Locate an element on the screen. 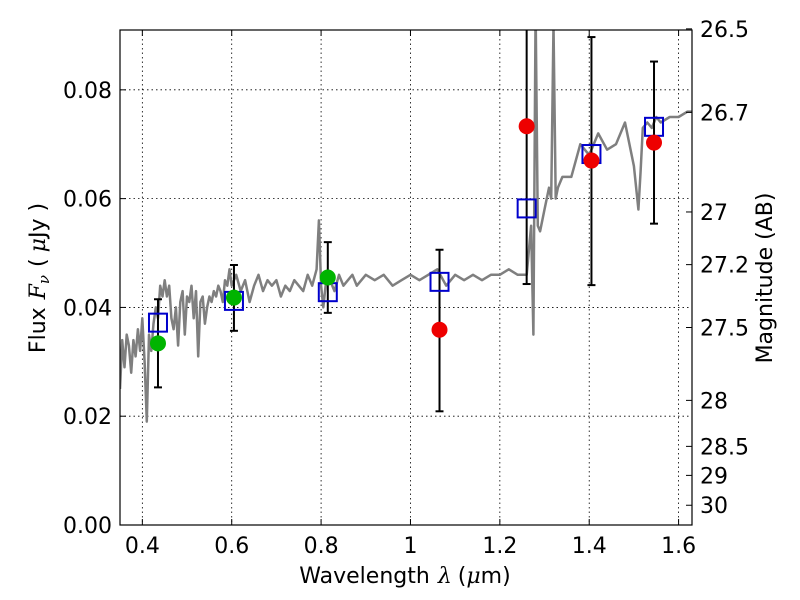 The width and height of the screenshot is (800, 600). x-tick-label: 1.2 is located at coordinates (499, 546).